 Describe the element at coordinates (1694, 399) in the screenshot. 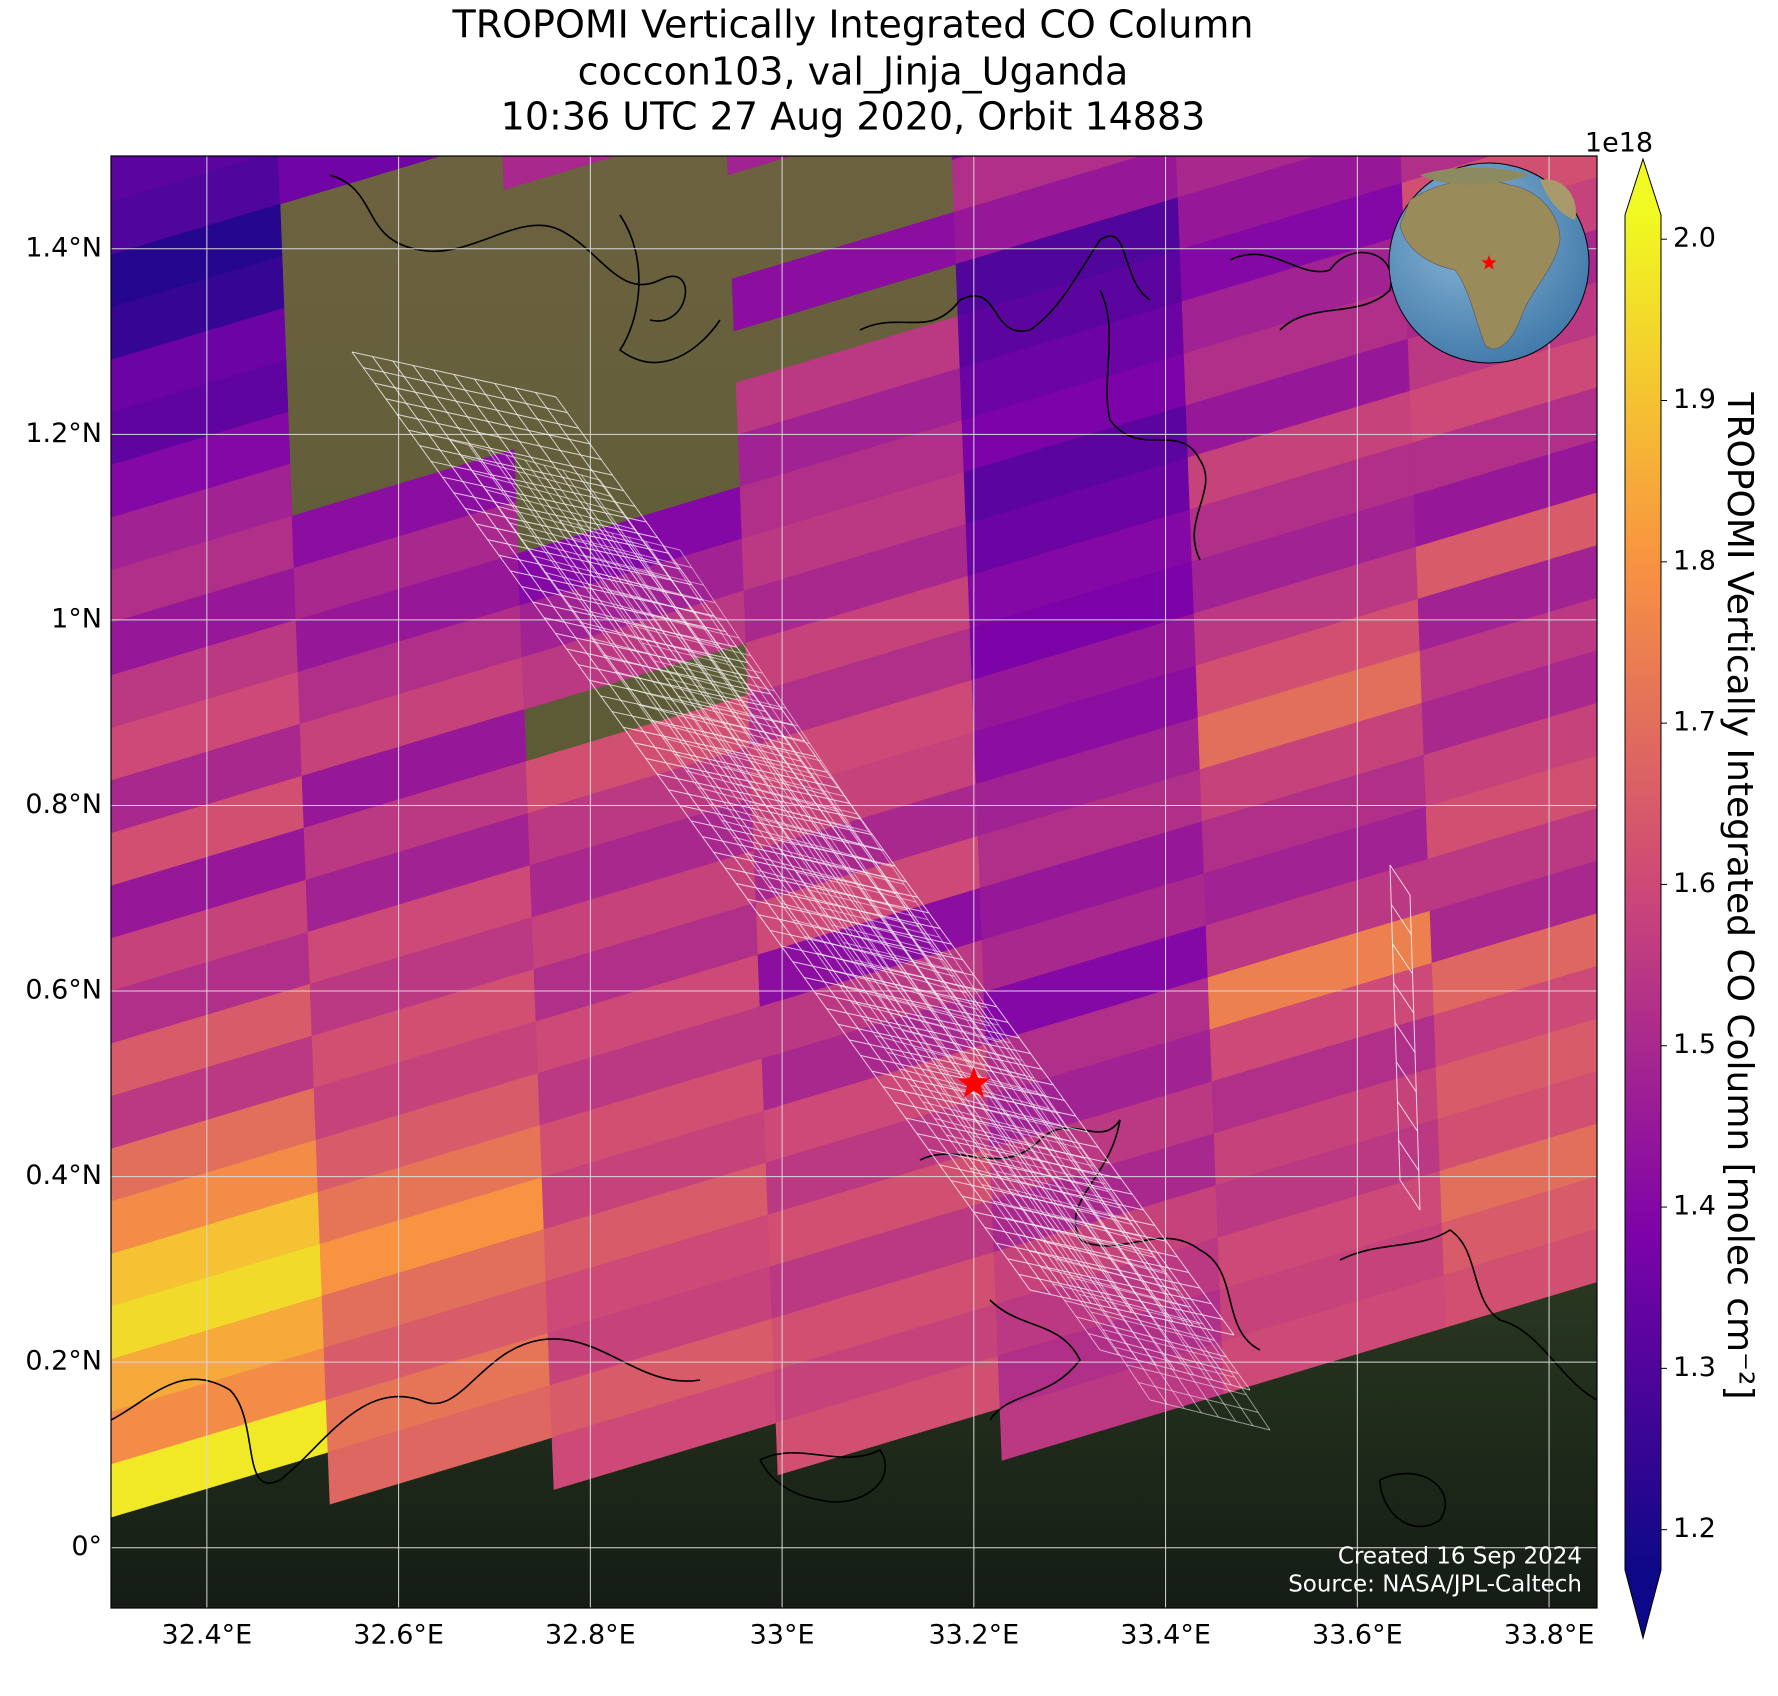

I see `colorbar-tick-label: 1.9` at that location.